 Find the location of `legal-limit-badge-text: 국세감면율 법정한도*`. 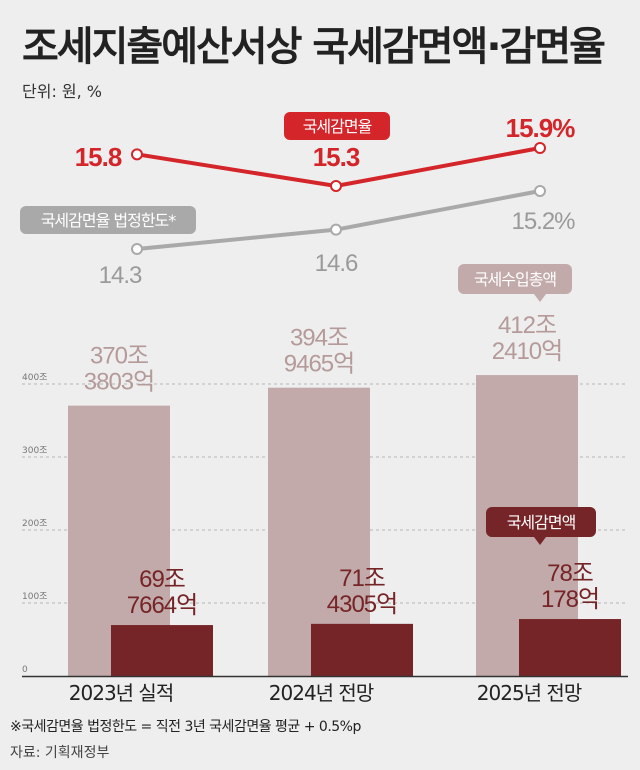

legal-limit-badge-text: 국세감면율 법정한도* is located at coordinates (109, 220).